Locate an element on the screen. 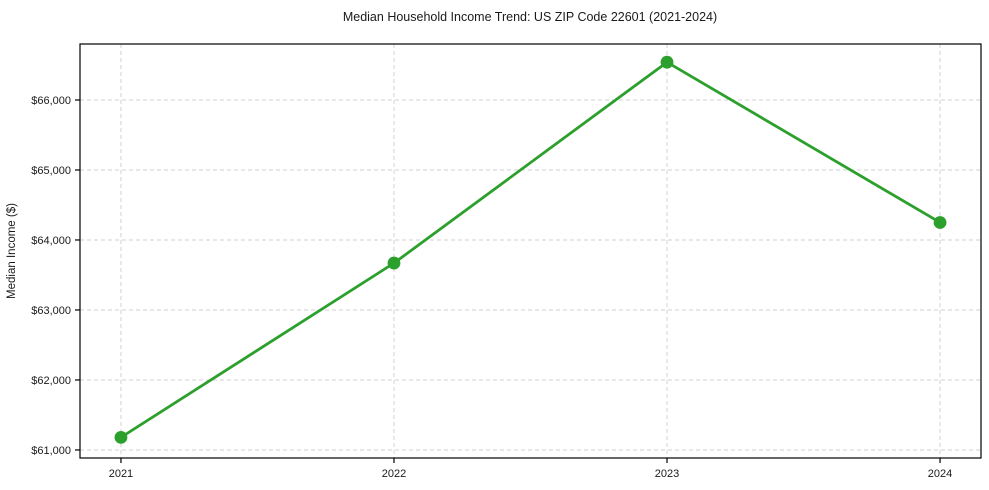 The height and width of the screenshot is (490, 989). y-axis-label: Median Income ($) is located at coordinates (12, 251).